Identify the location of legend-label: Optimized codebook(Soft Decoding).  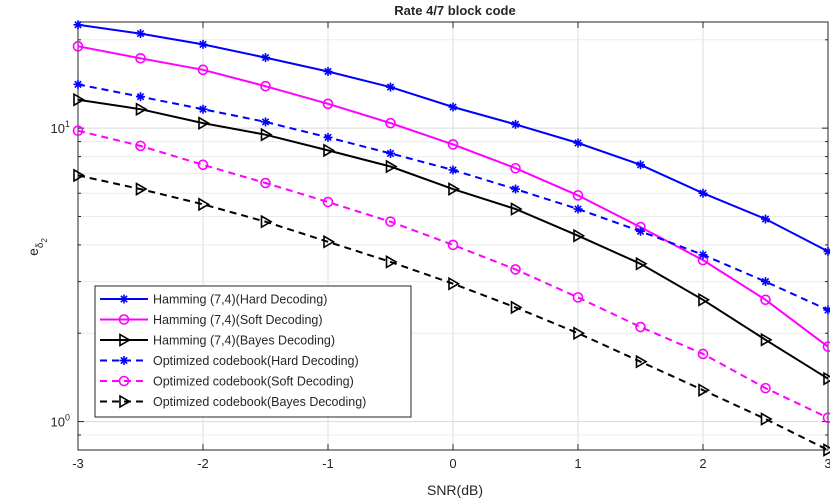
(253, 382).